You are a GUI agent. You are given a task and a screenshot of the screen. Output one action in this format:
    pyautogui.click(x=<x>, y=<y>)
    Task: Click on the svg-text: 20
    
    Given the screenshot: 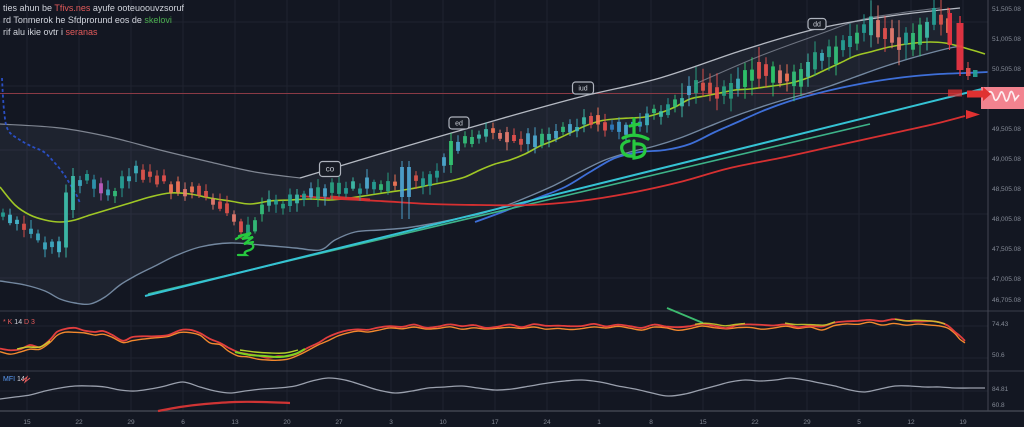 What is the action you would take?
    pyautogui.click(x=287, y=422)
    